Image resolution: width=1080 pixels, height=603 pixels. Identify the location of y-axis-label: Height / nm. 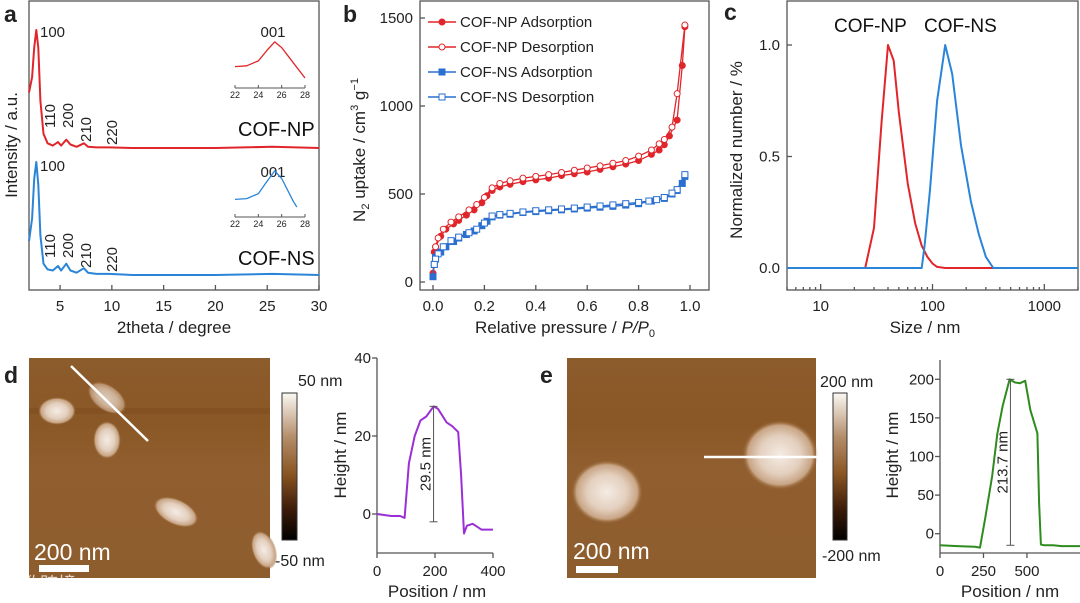
(892, 455).